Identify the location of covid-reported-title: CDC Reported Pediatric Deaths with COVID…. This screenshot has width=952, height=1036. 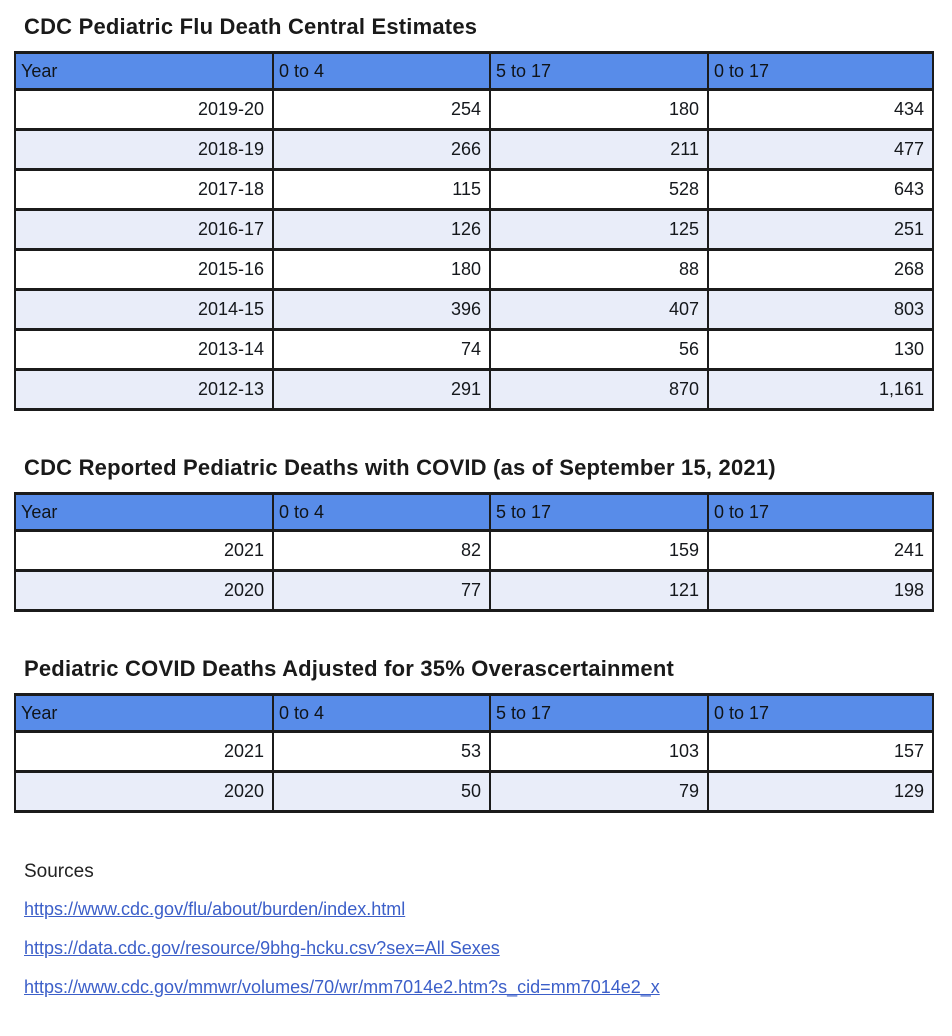
(400, 467).